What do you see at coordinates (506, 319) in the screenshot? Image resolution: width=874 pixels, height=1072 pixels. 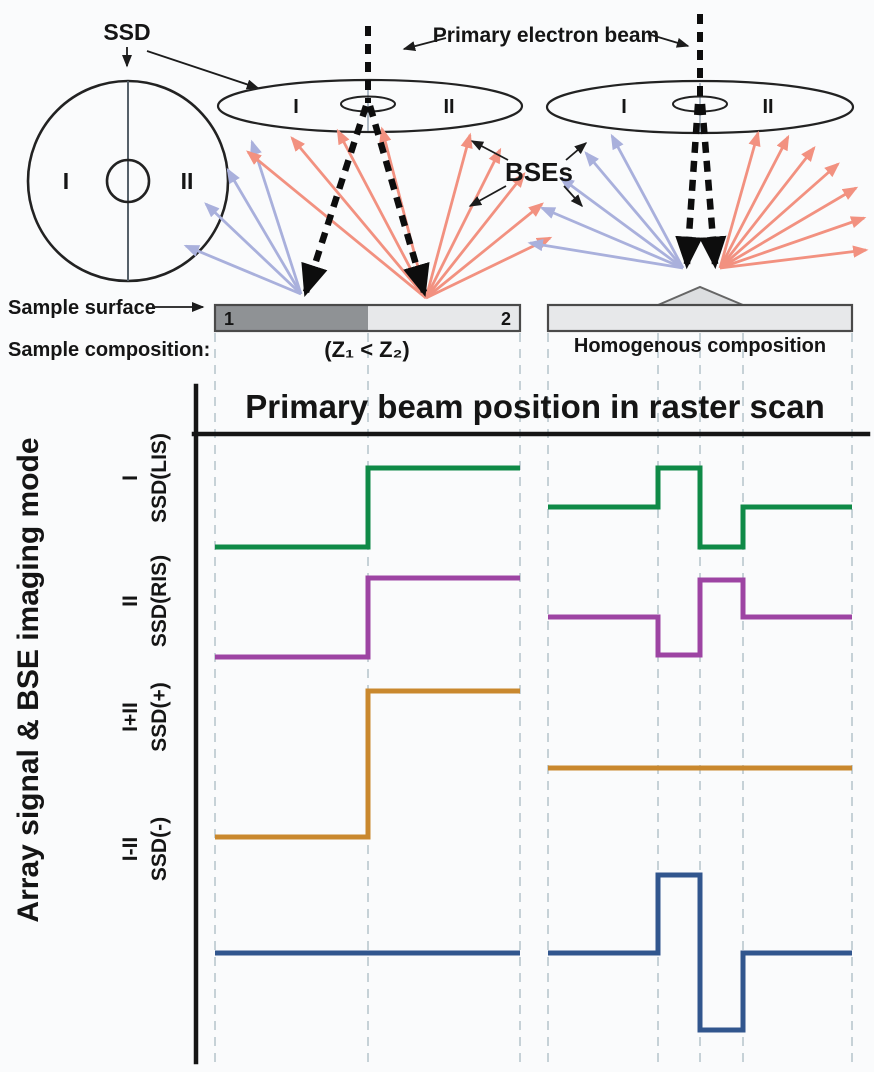 I see `material-2-label: 2` at bounding box center [506, 319].